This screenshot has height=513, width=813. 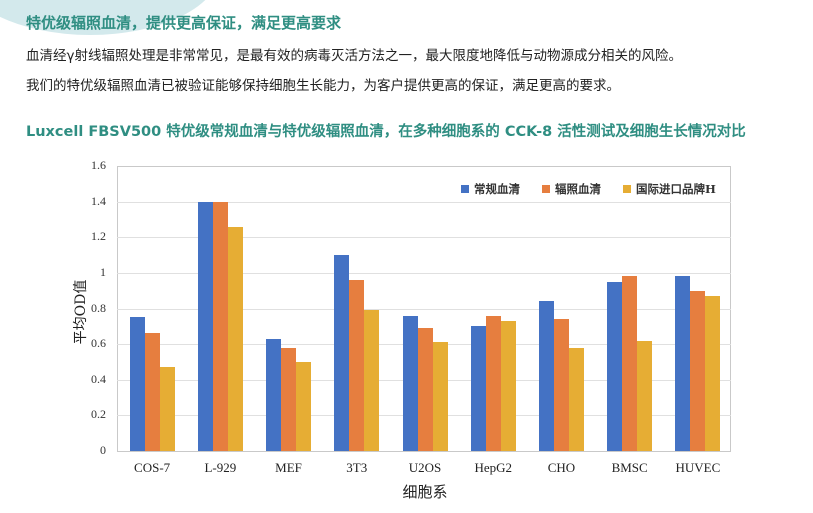 What do you see at coordinates (184, 23) in the screenshot?
I see `section-title: 特优级辐照血清，提供更高保证，满足更高要求` at bounding box center [184, 23].